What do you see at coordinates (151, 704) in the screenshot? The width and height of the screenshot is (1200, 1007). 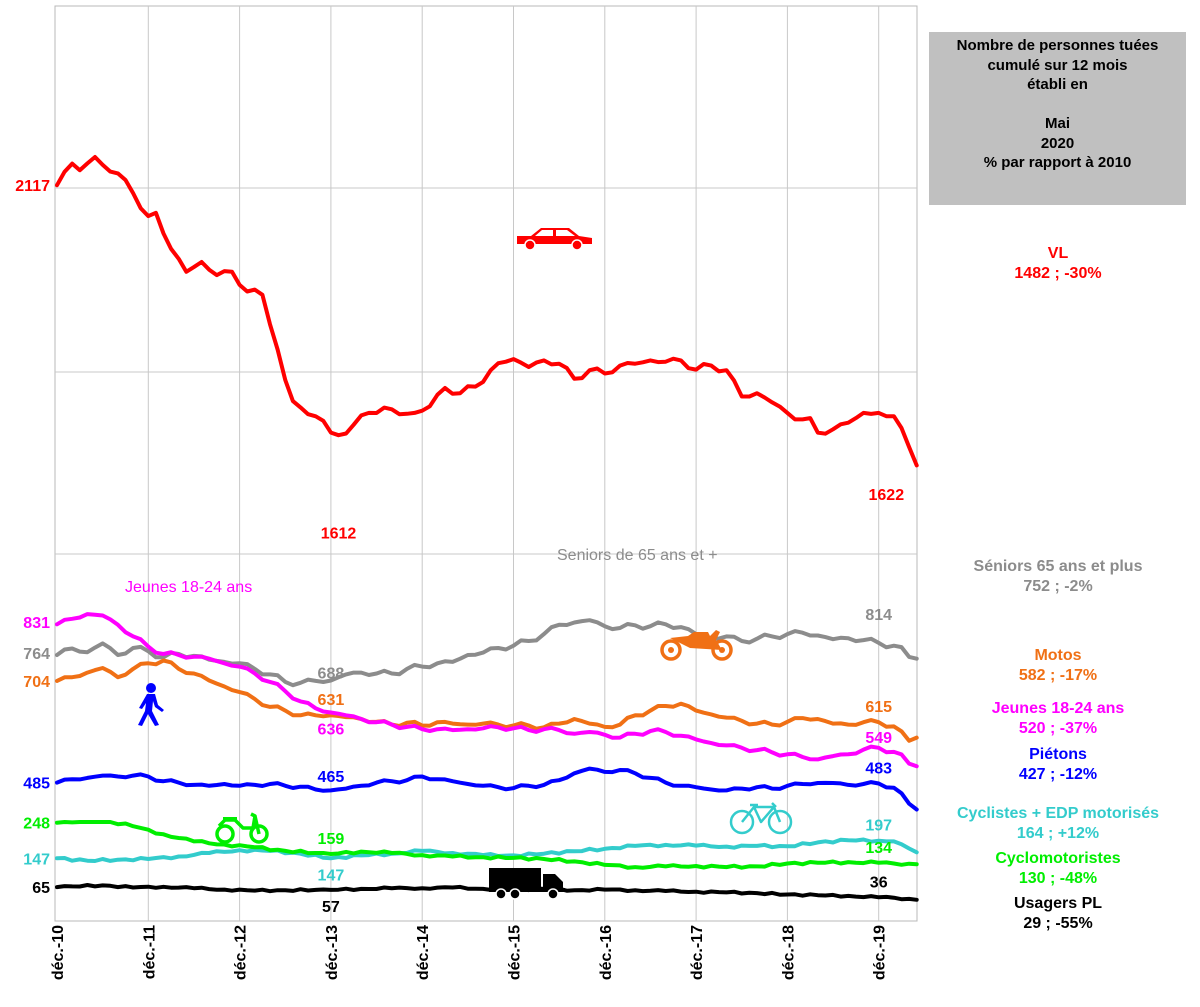 I see `pedestrian-icon` at bounding box center [151, 704].